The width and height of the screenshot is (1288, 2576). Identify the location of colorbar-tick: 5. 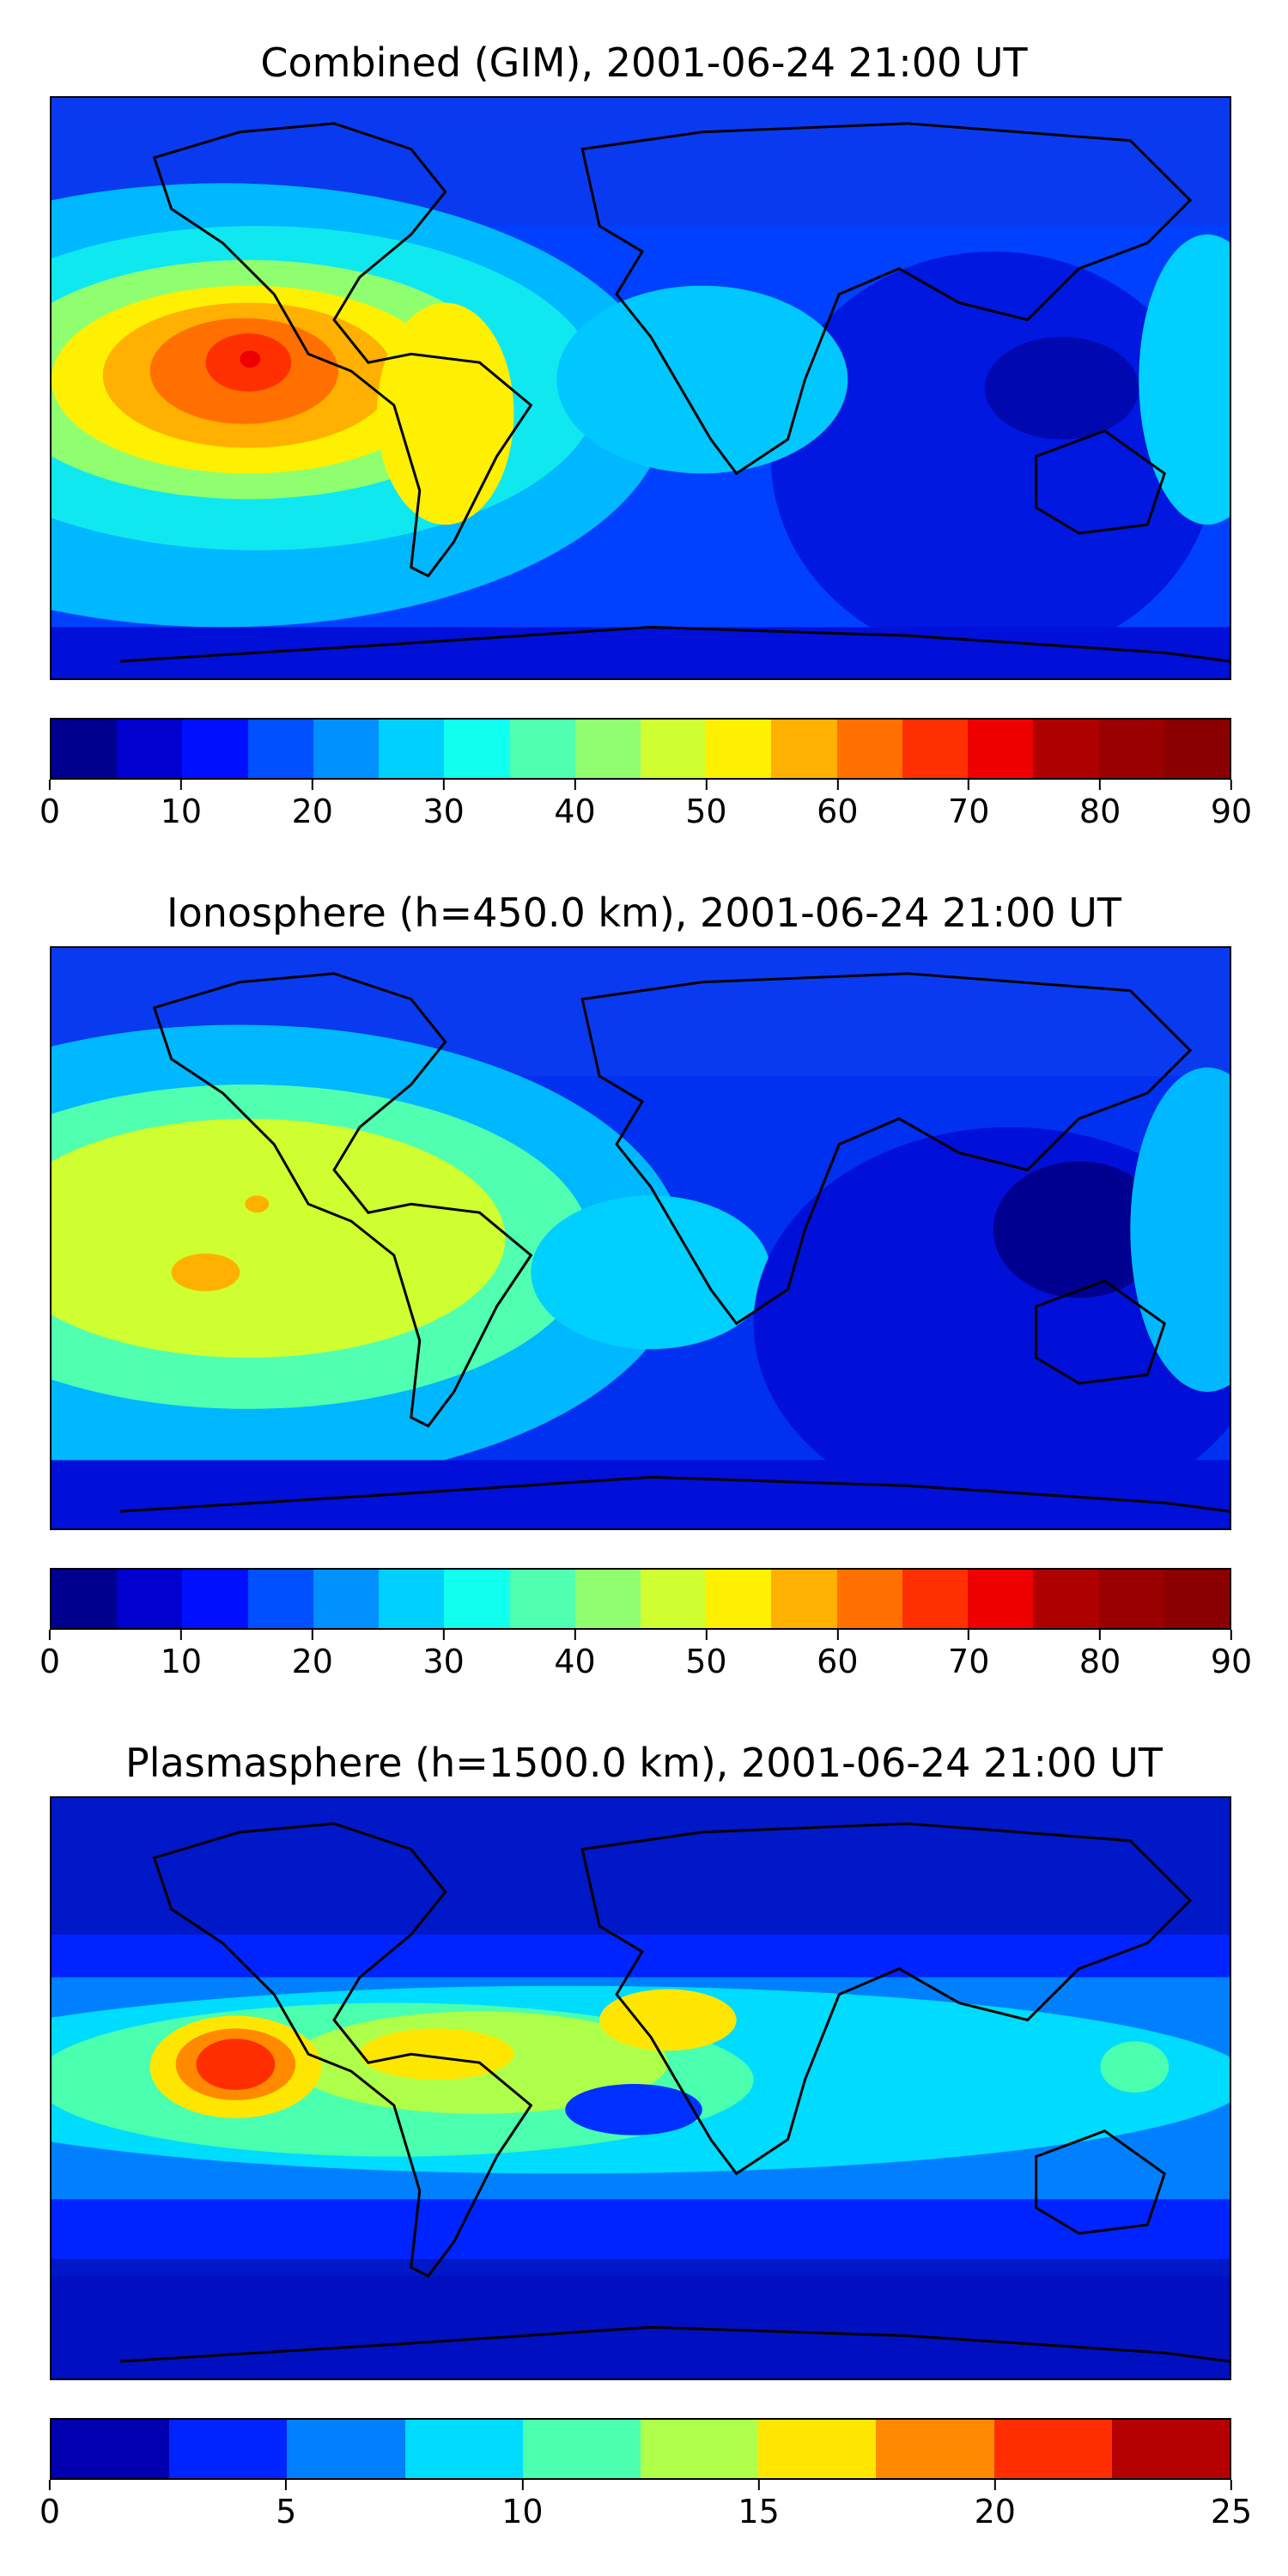
(286, 2504).